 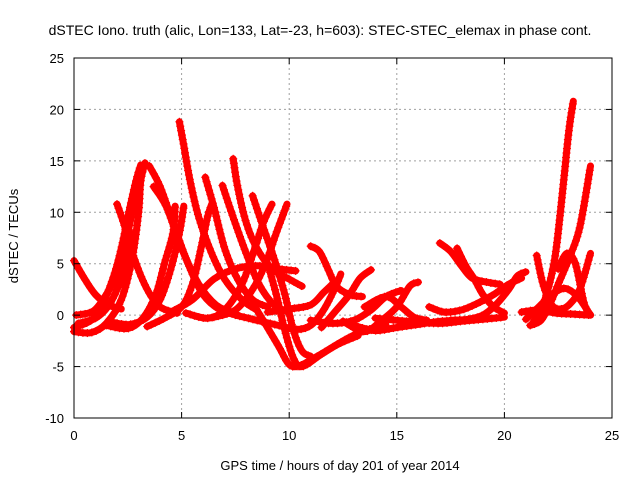 I want to click on markers-arc23, so click(x=299, y=299).